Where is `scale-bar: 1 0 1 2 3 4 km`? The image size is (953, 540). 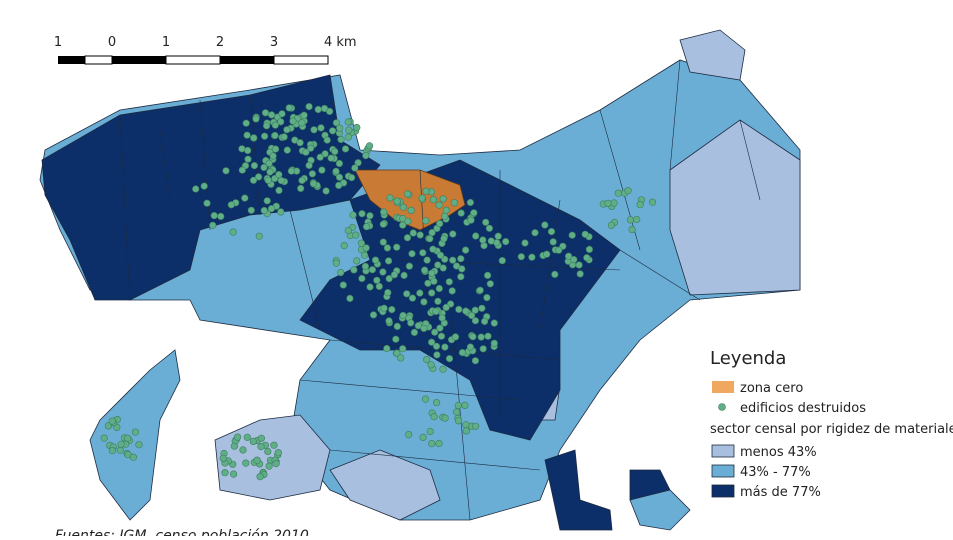 scale-bar: 1 0 1 2 3 4 km is located at coordinates (205, 50).